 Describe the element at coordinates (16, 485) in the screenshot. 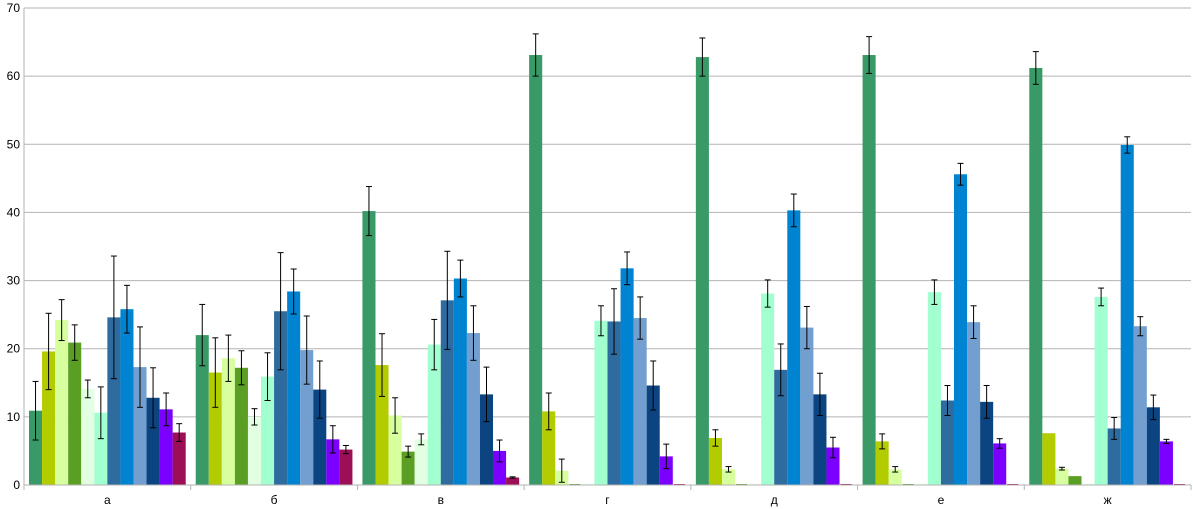

I see `y-tick-label: 0` at that location.